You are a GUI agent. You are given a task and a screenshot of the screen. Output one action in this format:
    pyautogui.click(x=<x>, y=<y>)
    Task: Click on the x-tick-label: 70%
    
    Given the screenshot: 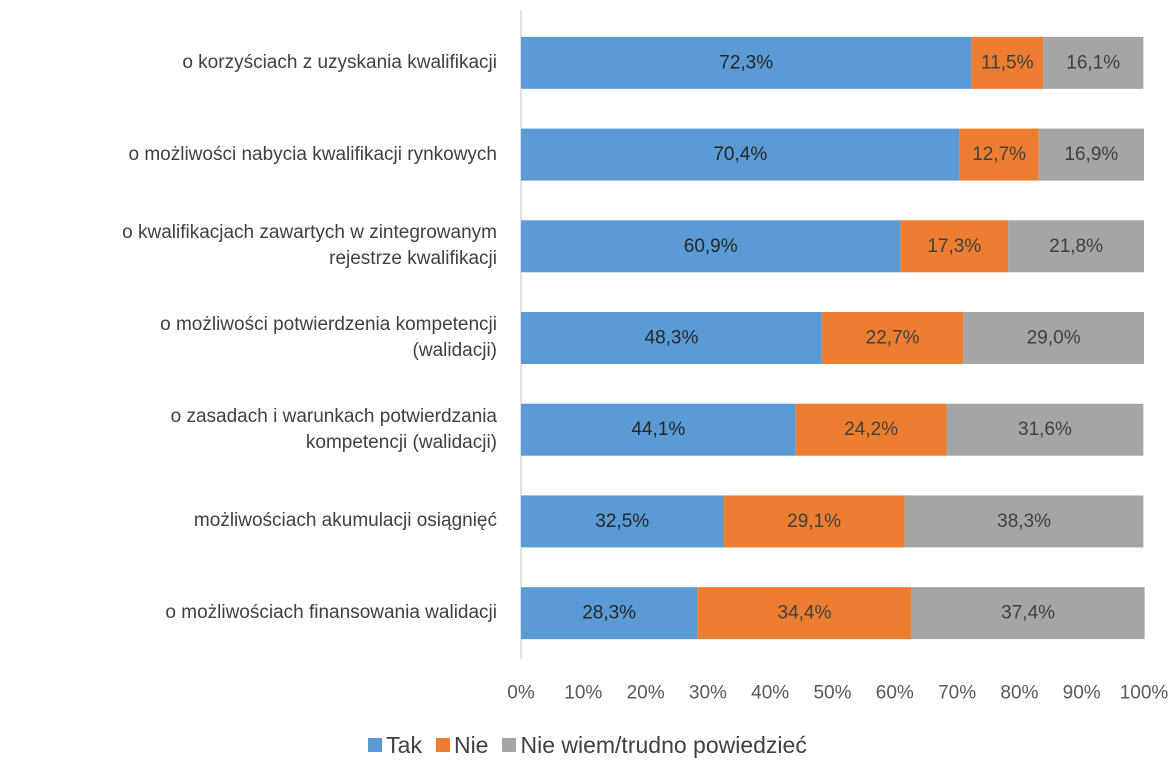 What is the action you would take?
    pyautogui.click(x=957, y=693)
    